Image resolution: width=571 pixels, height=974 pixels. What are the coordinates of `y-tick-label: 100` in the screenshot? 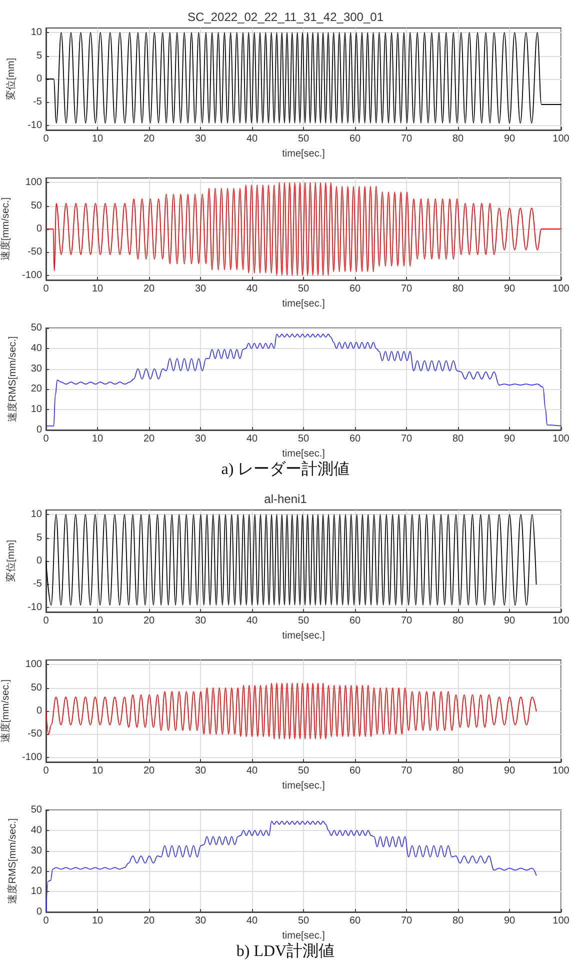 It's located at (33, 664).